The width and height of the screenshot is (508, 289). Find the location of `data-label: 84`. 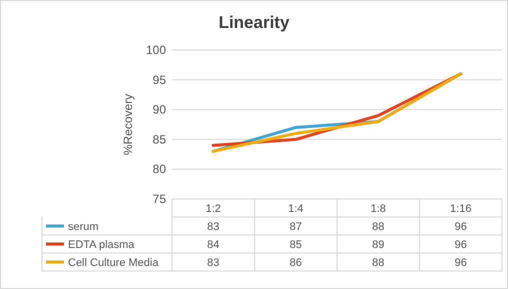

data-label: 84 is located at coordinates (213, 245).